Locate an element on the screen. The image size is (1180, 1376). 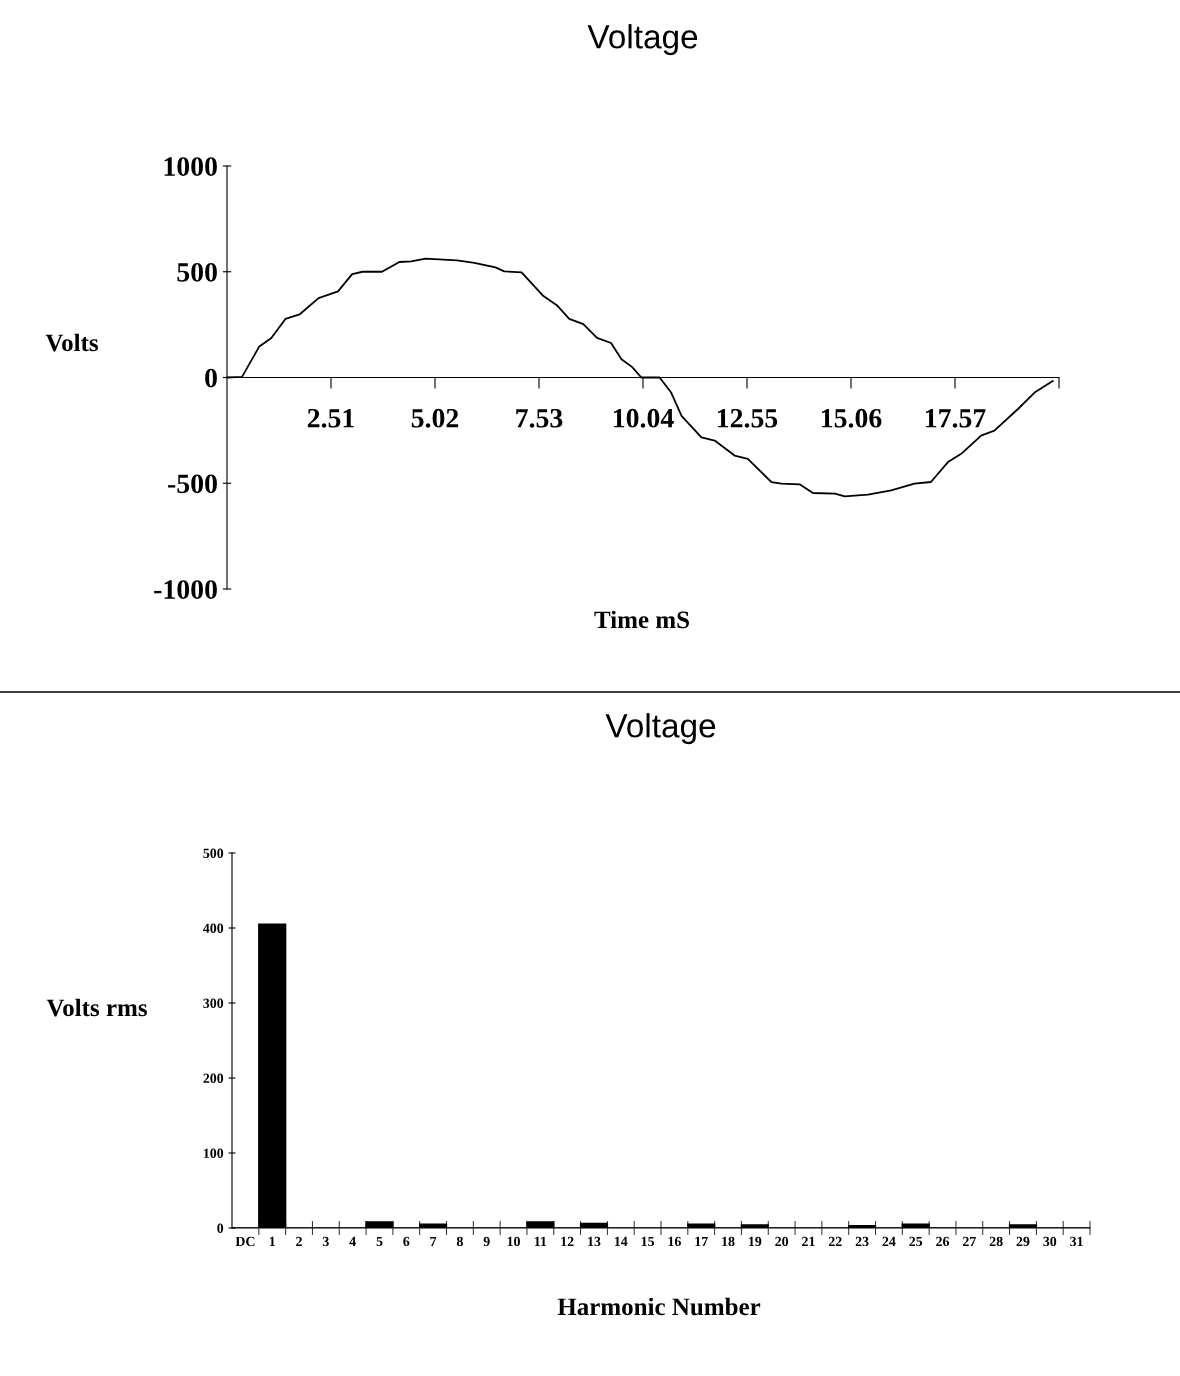
x-tick-label: 17.57 is located at coordinates (955, 418).